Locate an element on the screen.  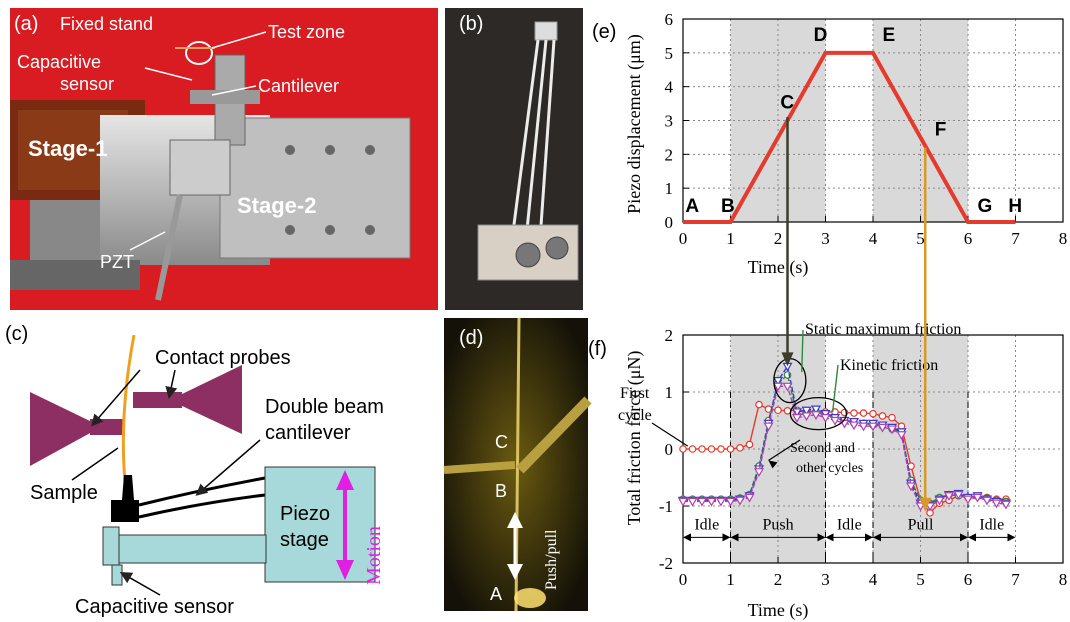
right-probe is located at coordinates (211, 399).